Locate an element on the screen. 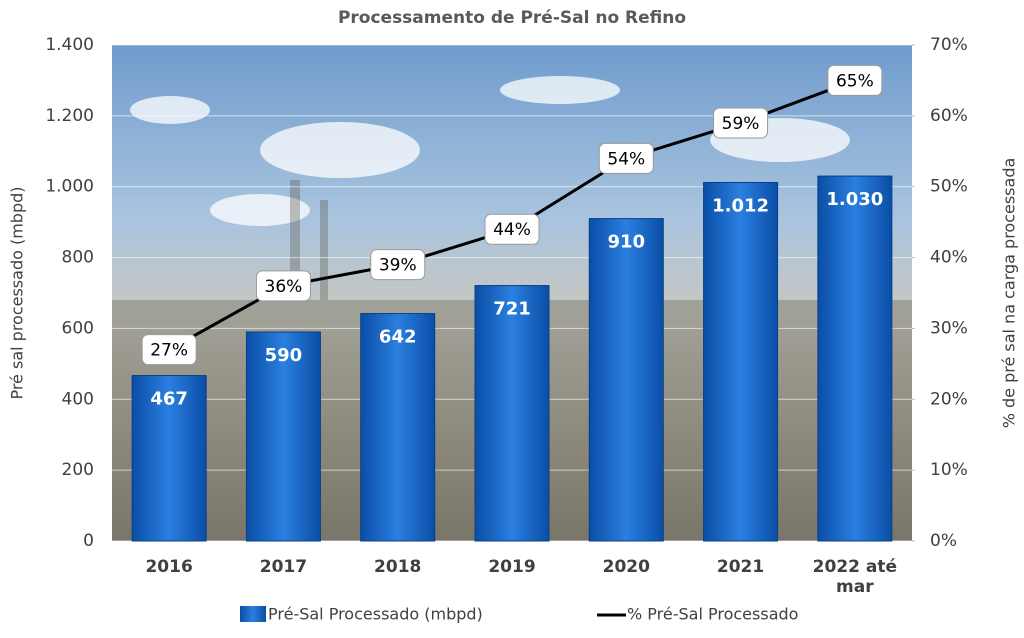 This screenshot has width=1024, height=638. legend-swatch-bar is located at coordinates (253, 614).